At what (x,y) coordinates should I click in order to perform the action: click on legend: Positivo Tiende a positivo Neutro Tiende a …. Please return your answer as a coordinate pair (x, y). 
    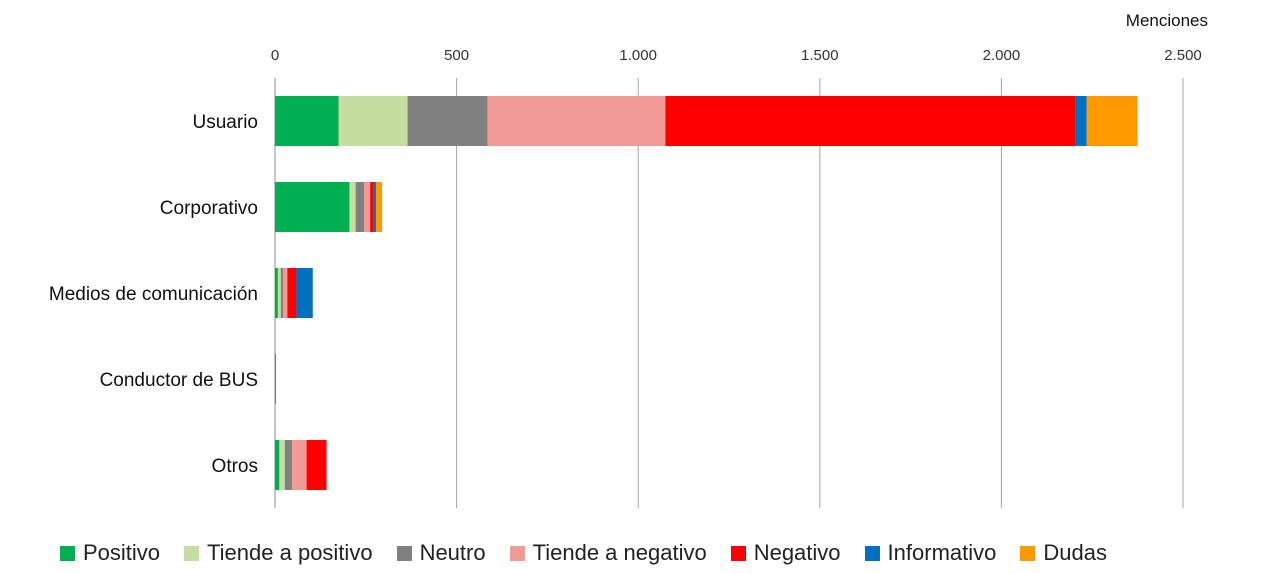
    Looking at the image, I should click on (673, 553).